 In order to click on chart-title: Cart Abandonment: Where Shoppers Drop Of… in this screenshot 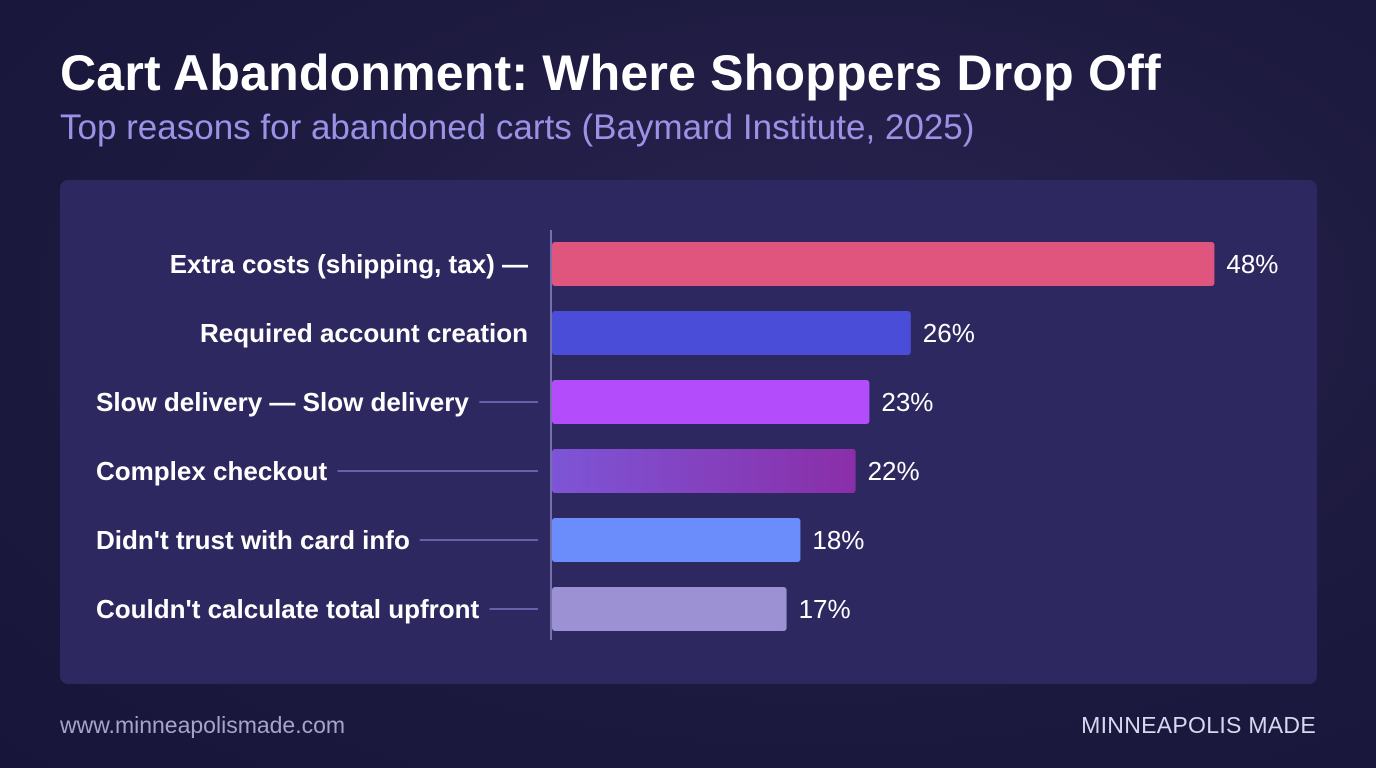, I will do `click(610, 73)`.